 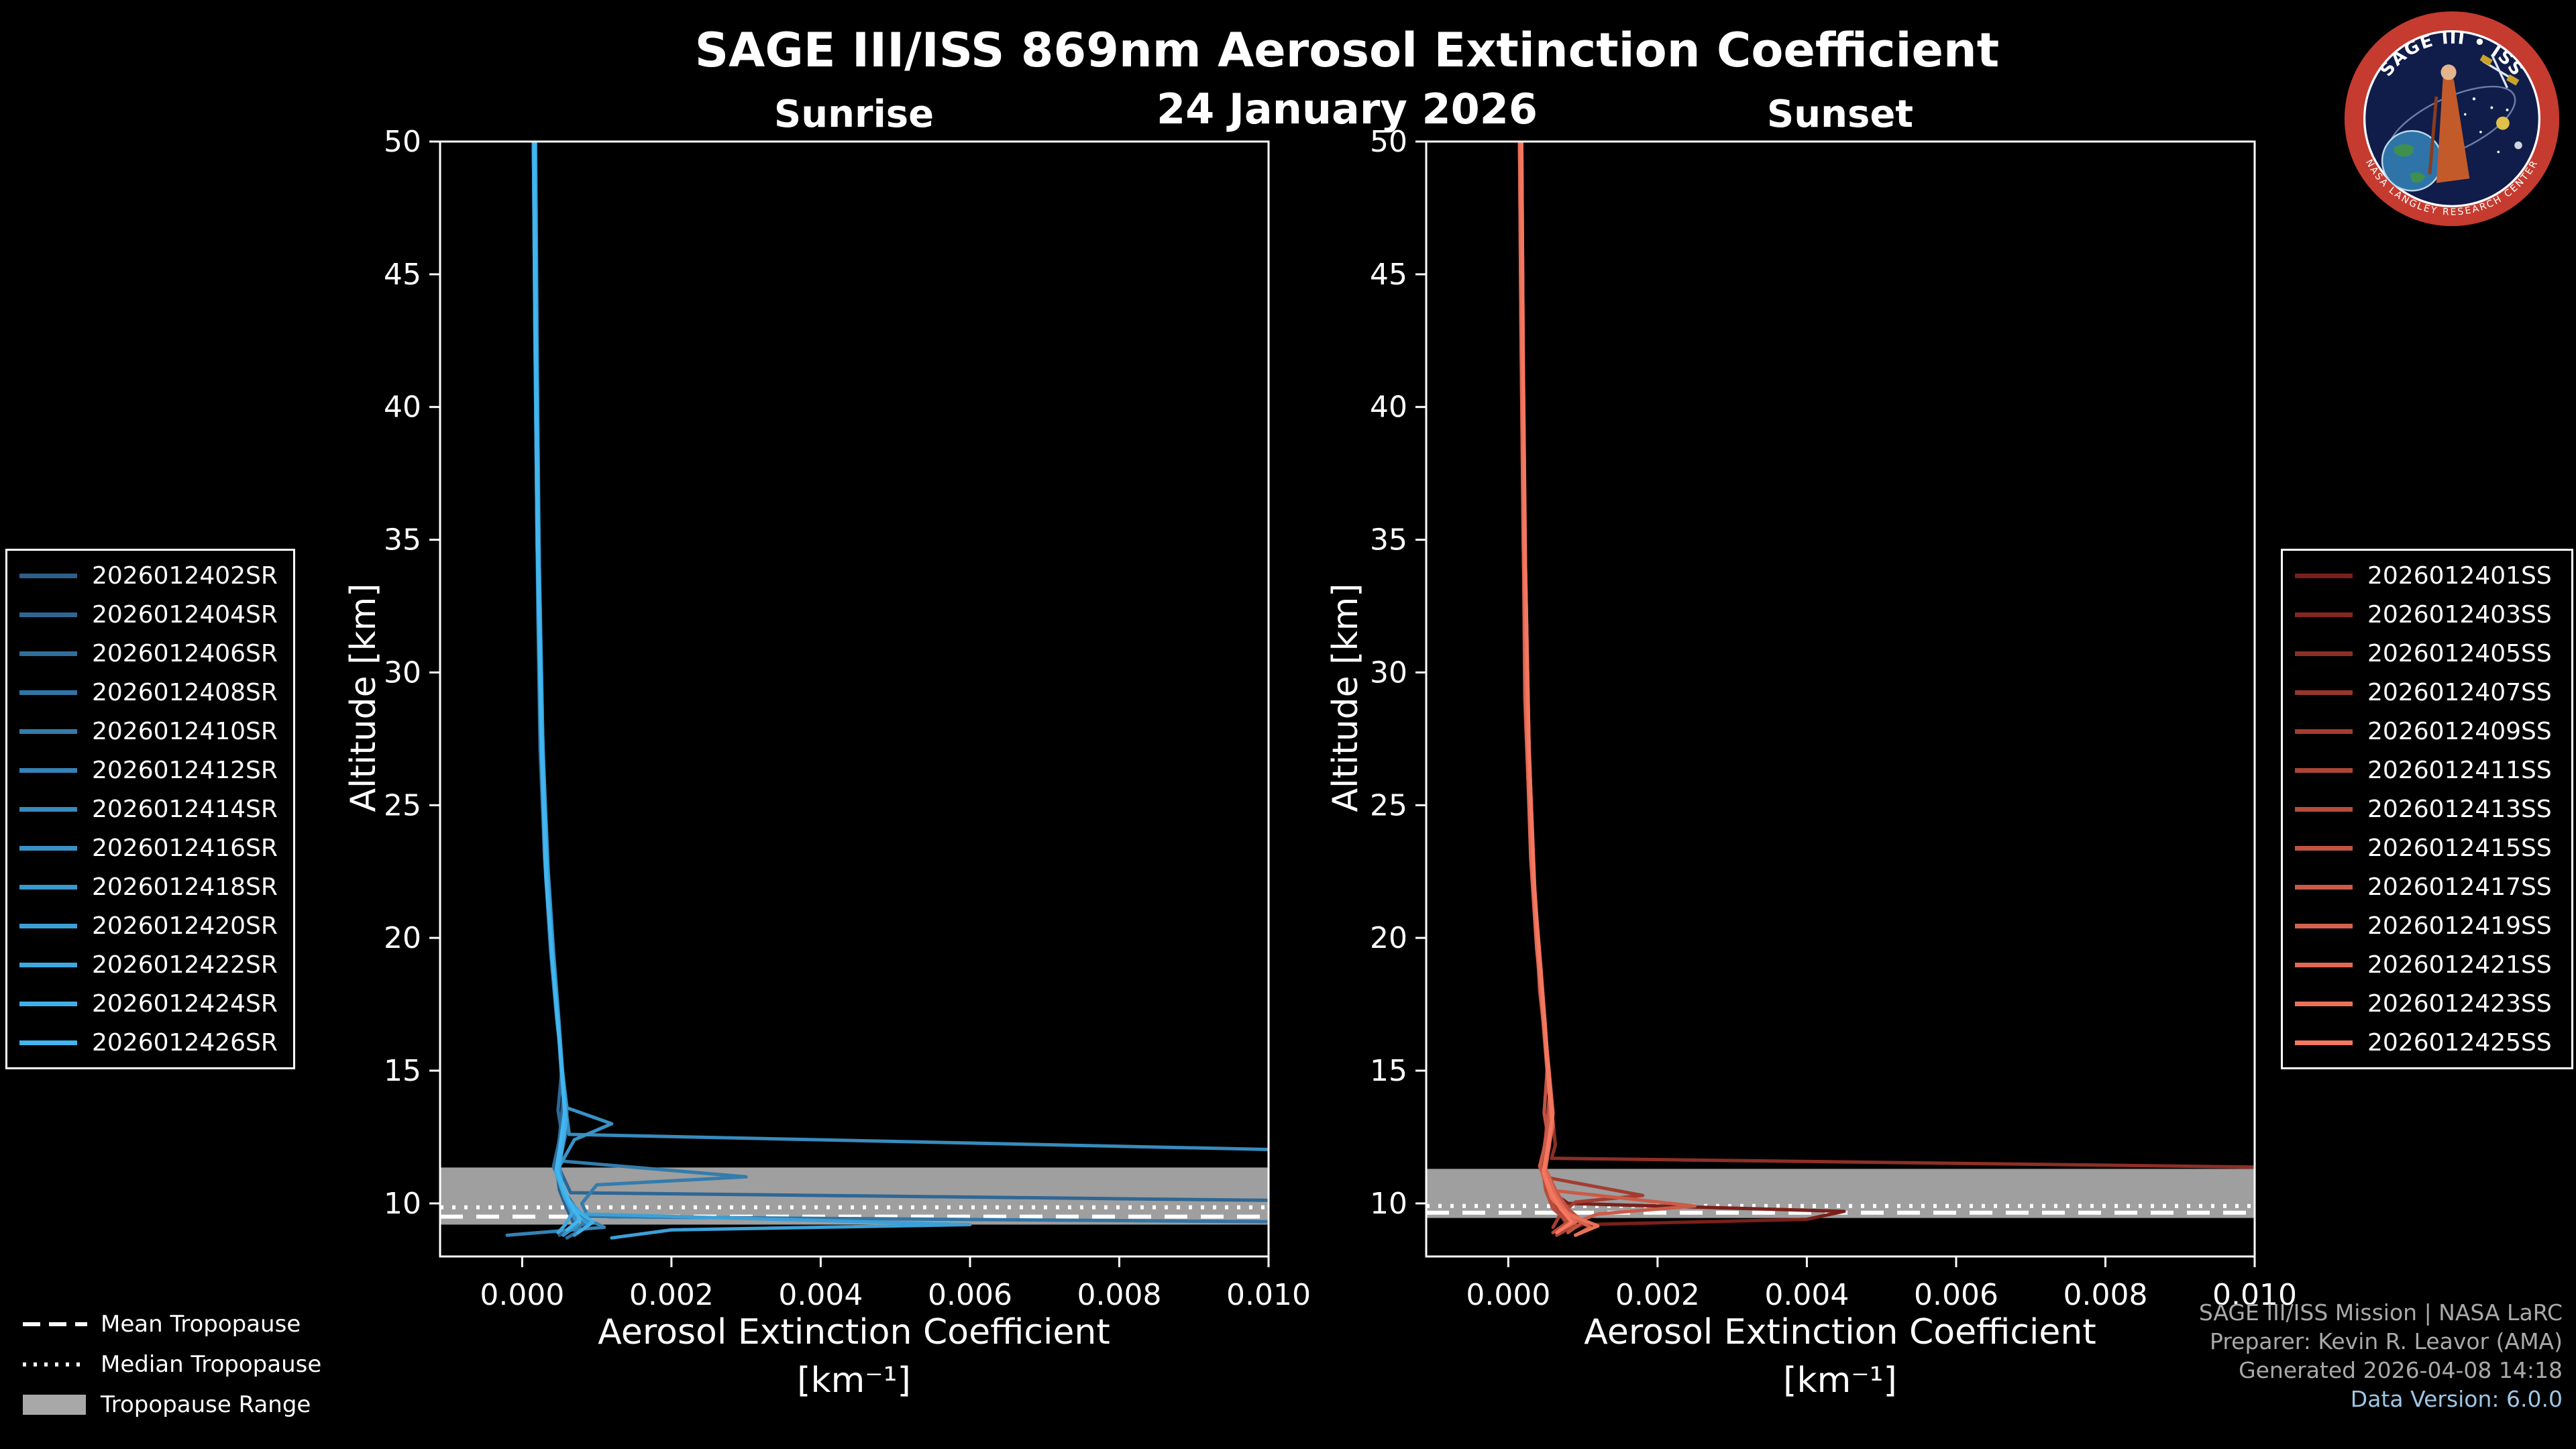 What do you see at coordinates (2427, 886) in the screenshot?
I see `legend-entry: 2026012417SS` at bounding box center [2427, 886].